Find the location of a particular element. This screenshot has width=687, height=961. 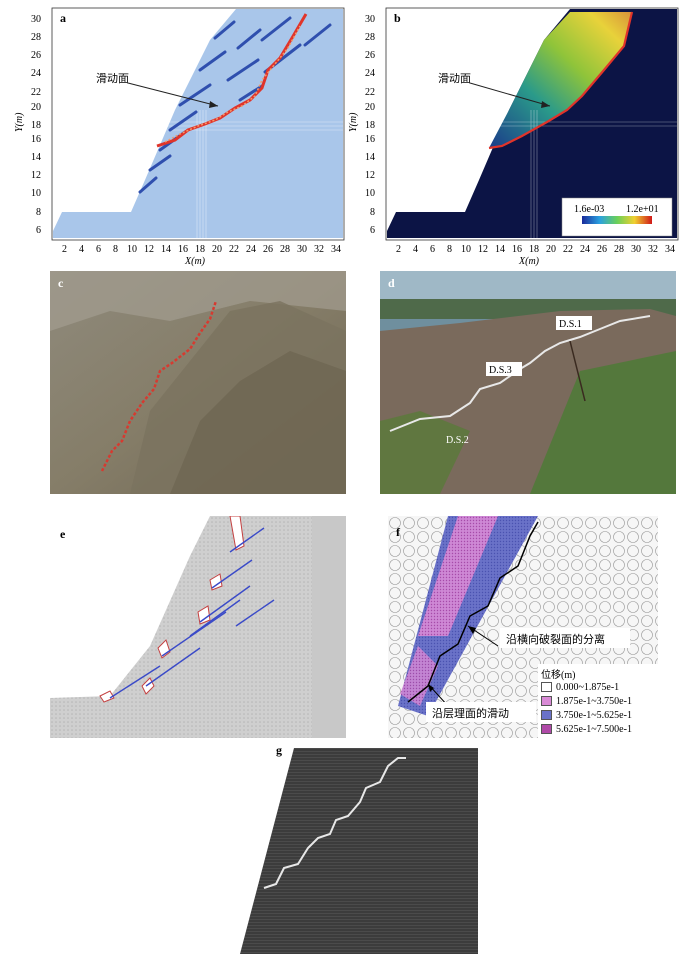

y-tick-labels-a: 6 8 10 12 14 16 18 20 22 24 26 28 30 is located at coordinates (36, 125).